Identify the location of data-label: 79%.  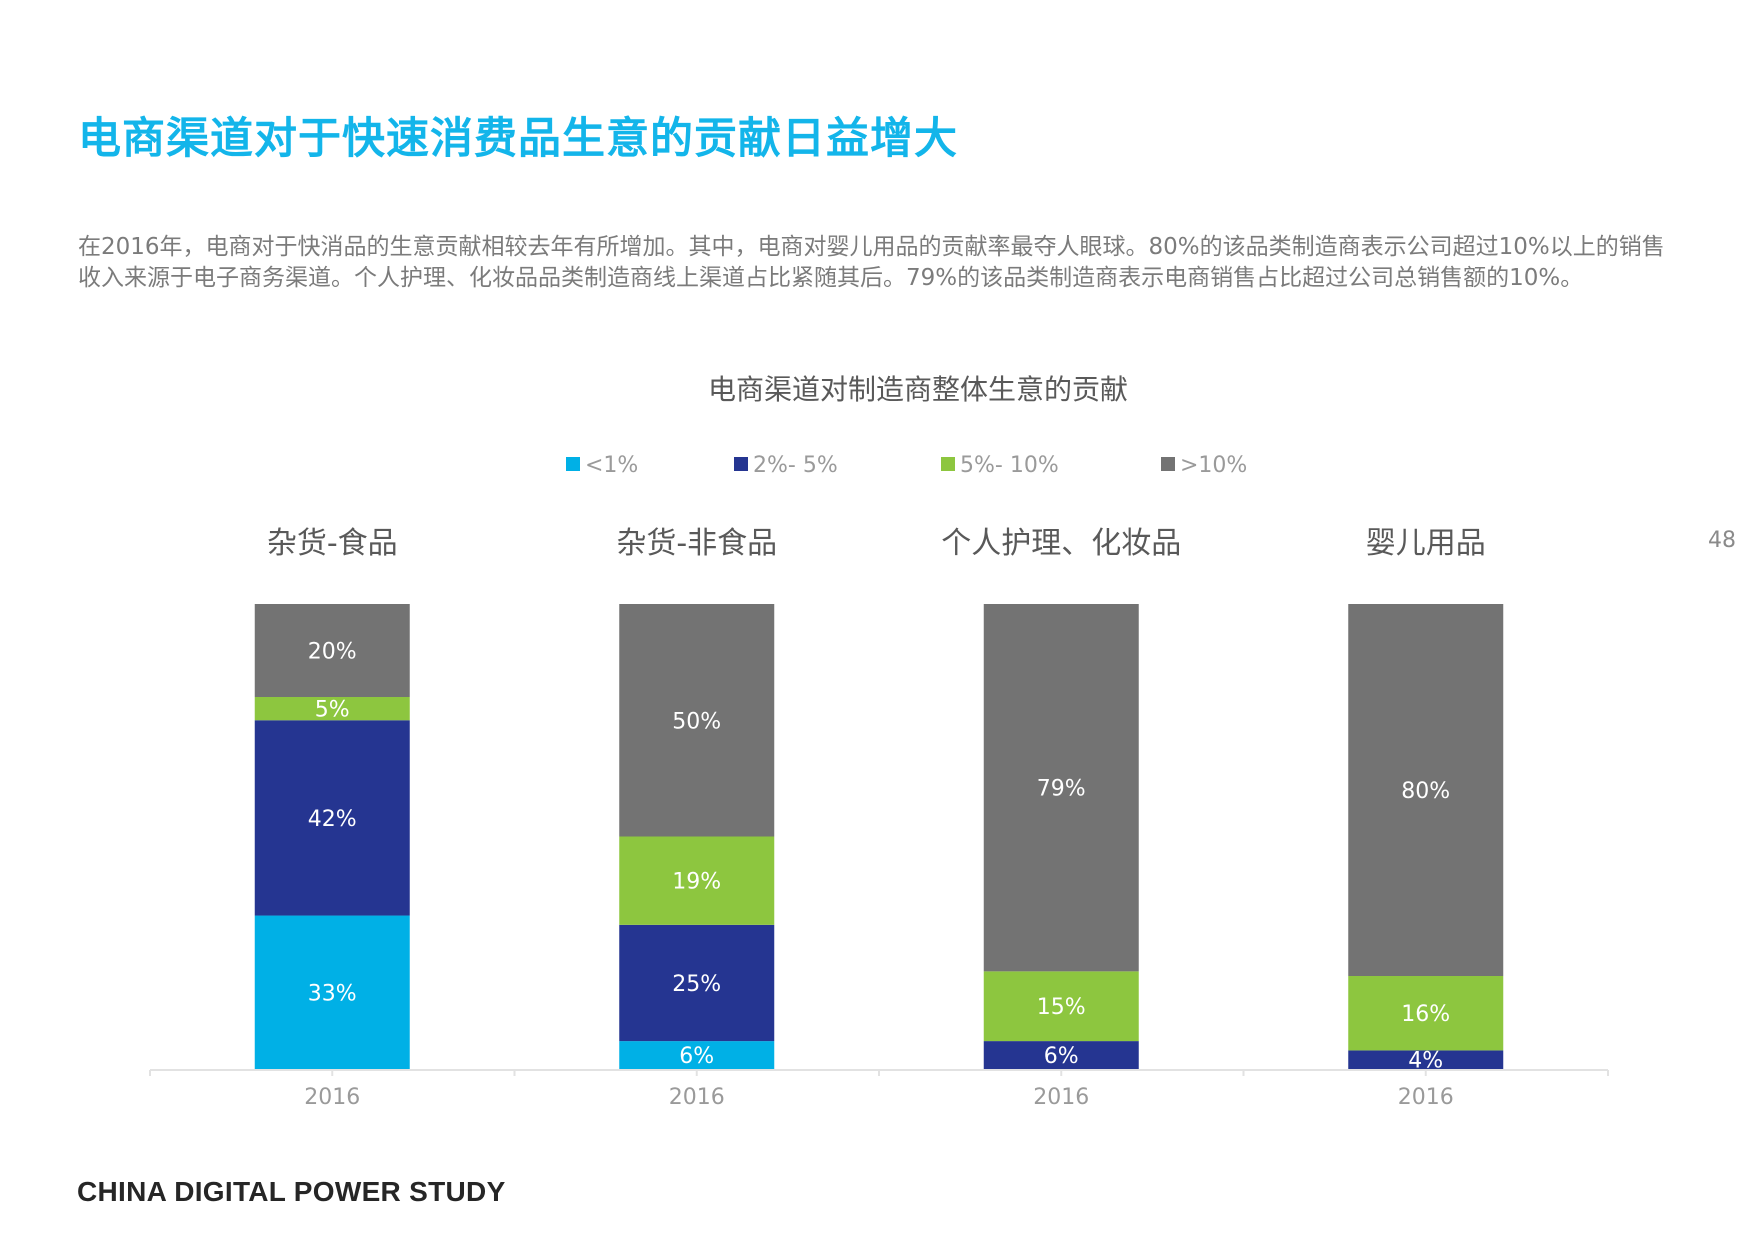
(1061, 789).